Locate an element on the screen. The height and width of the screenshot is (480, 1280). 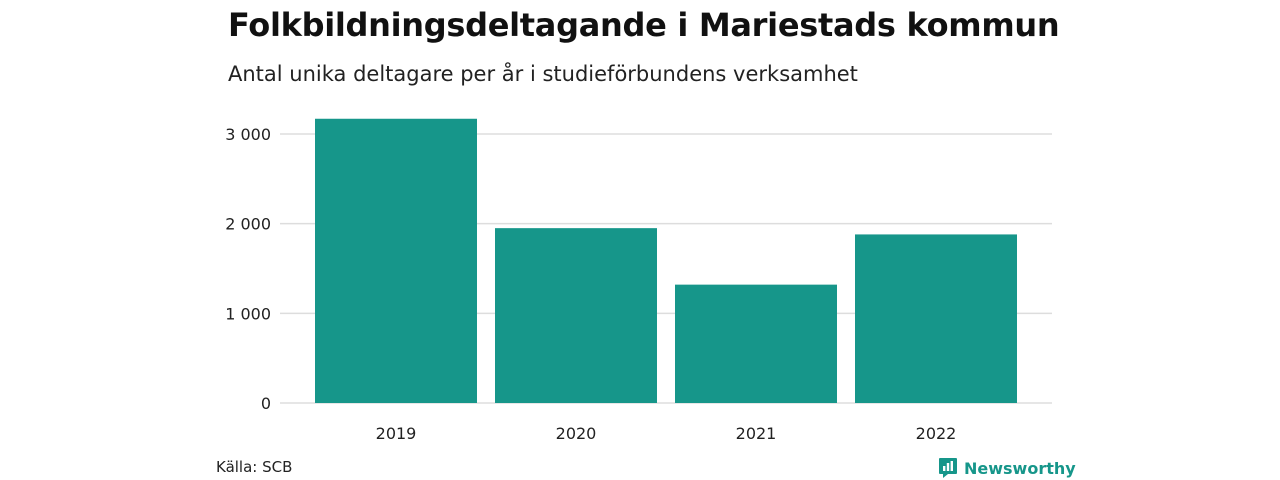
brand-name: Newsworthy is located at coordinates (1020, 468).